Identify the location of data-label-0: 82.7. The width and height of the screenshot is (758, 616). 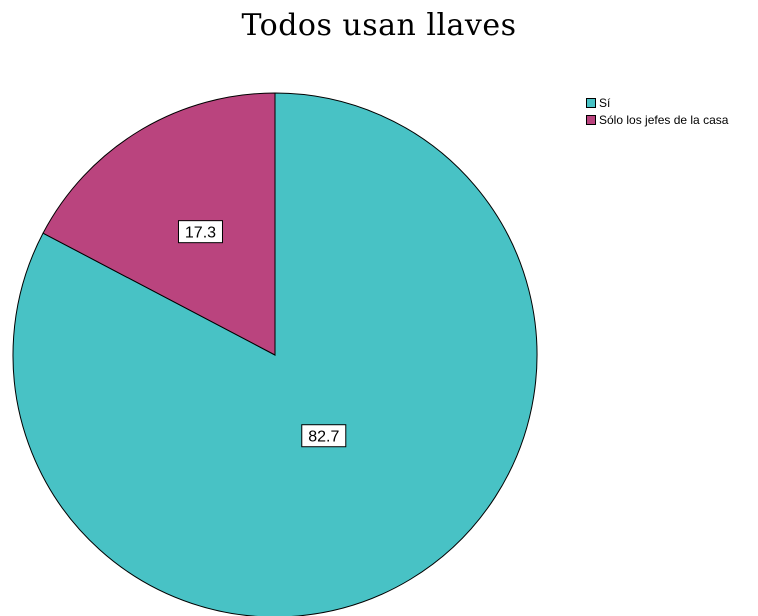
(324, 436).